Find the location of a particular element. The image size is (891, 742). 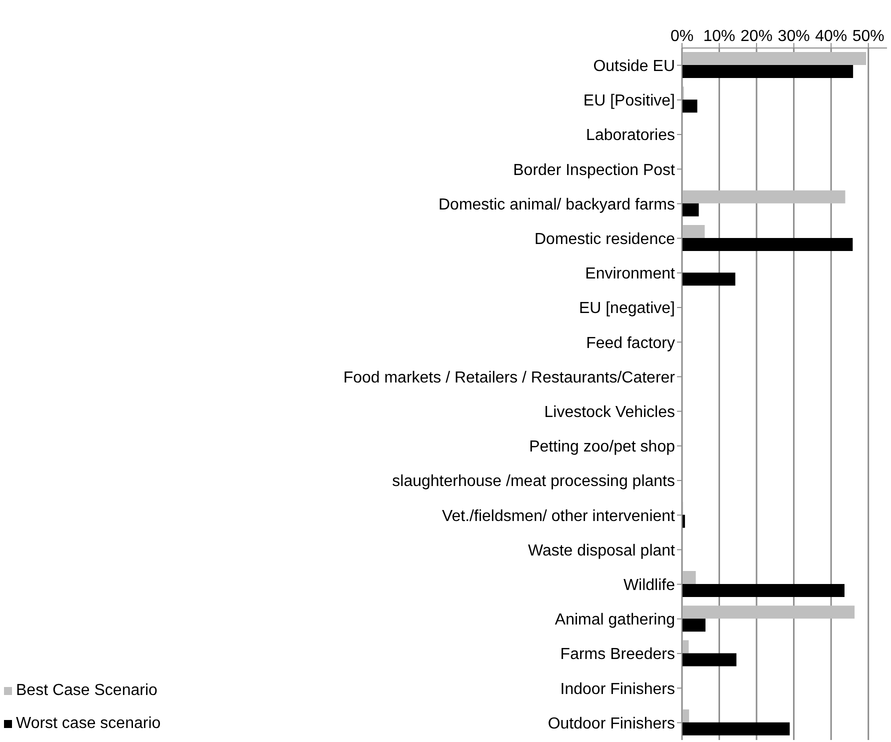

y-tick-label: Border Inspection Post is located at coordinates (594, 170).